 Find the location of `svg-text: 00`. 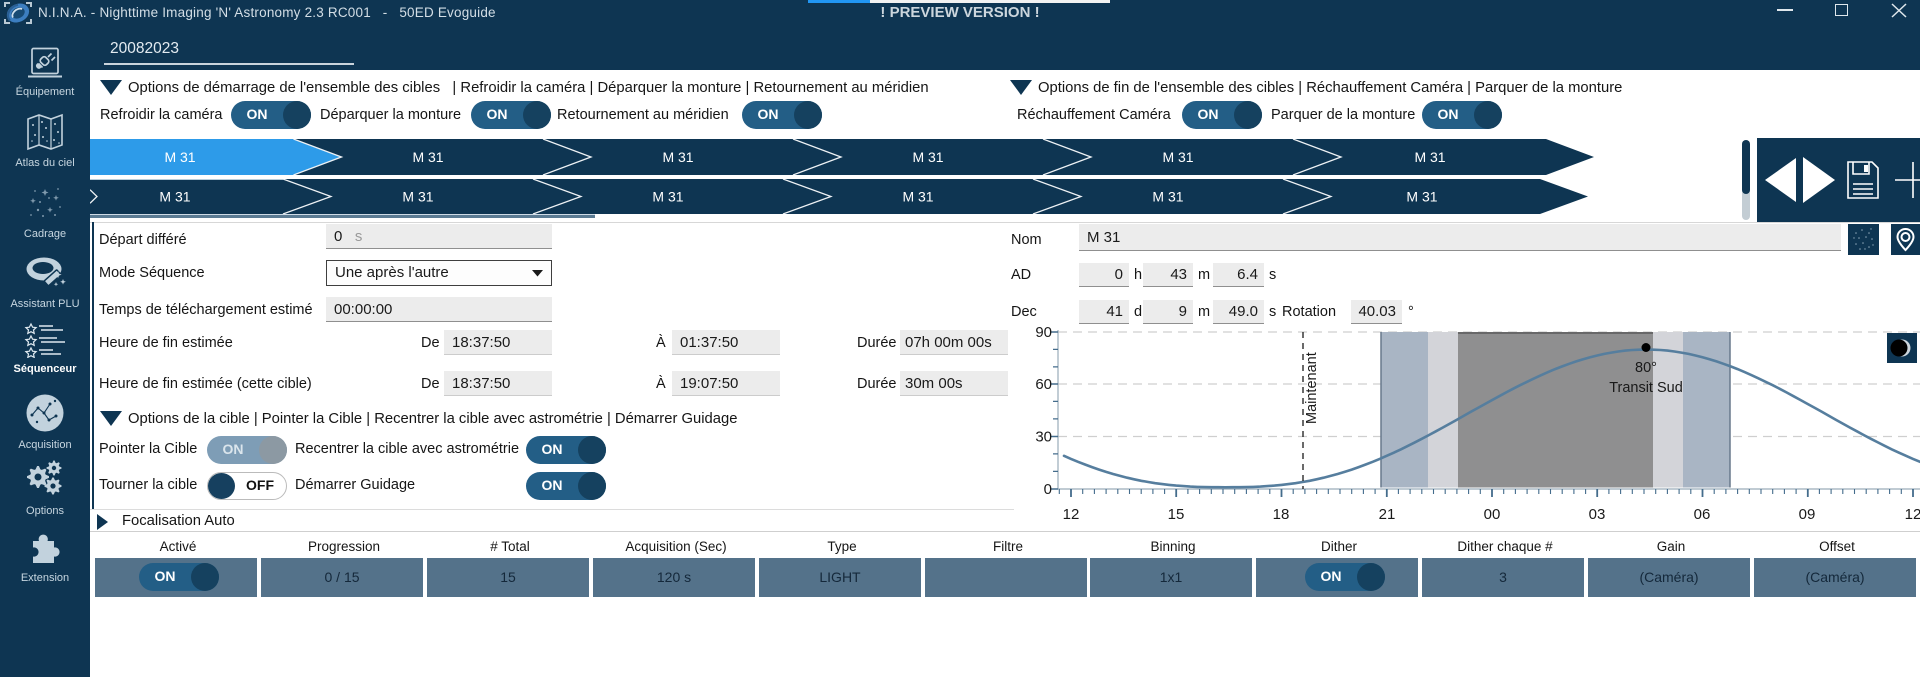

svg-text: 00 is located at coordinates (1492, 514).